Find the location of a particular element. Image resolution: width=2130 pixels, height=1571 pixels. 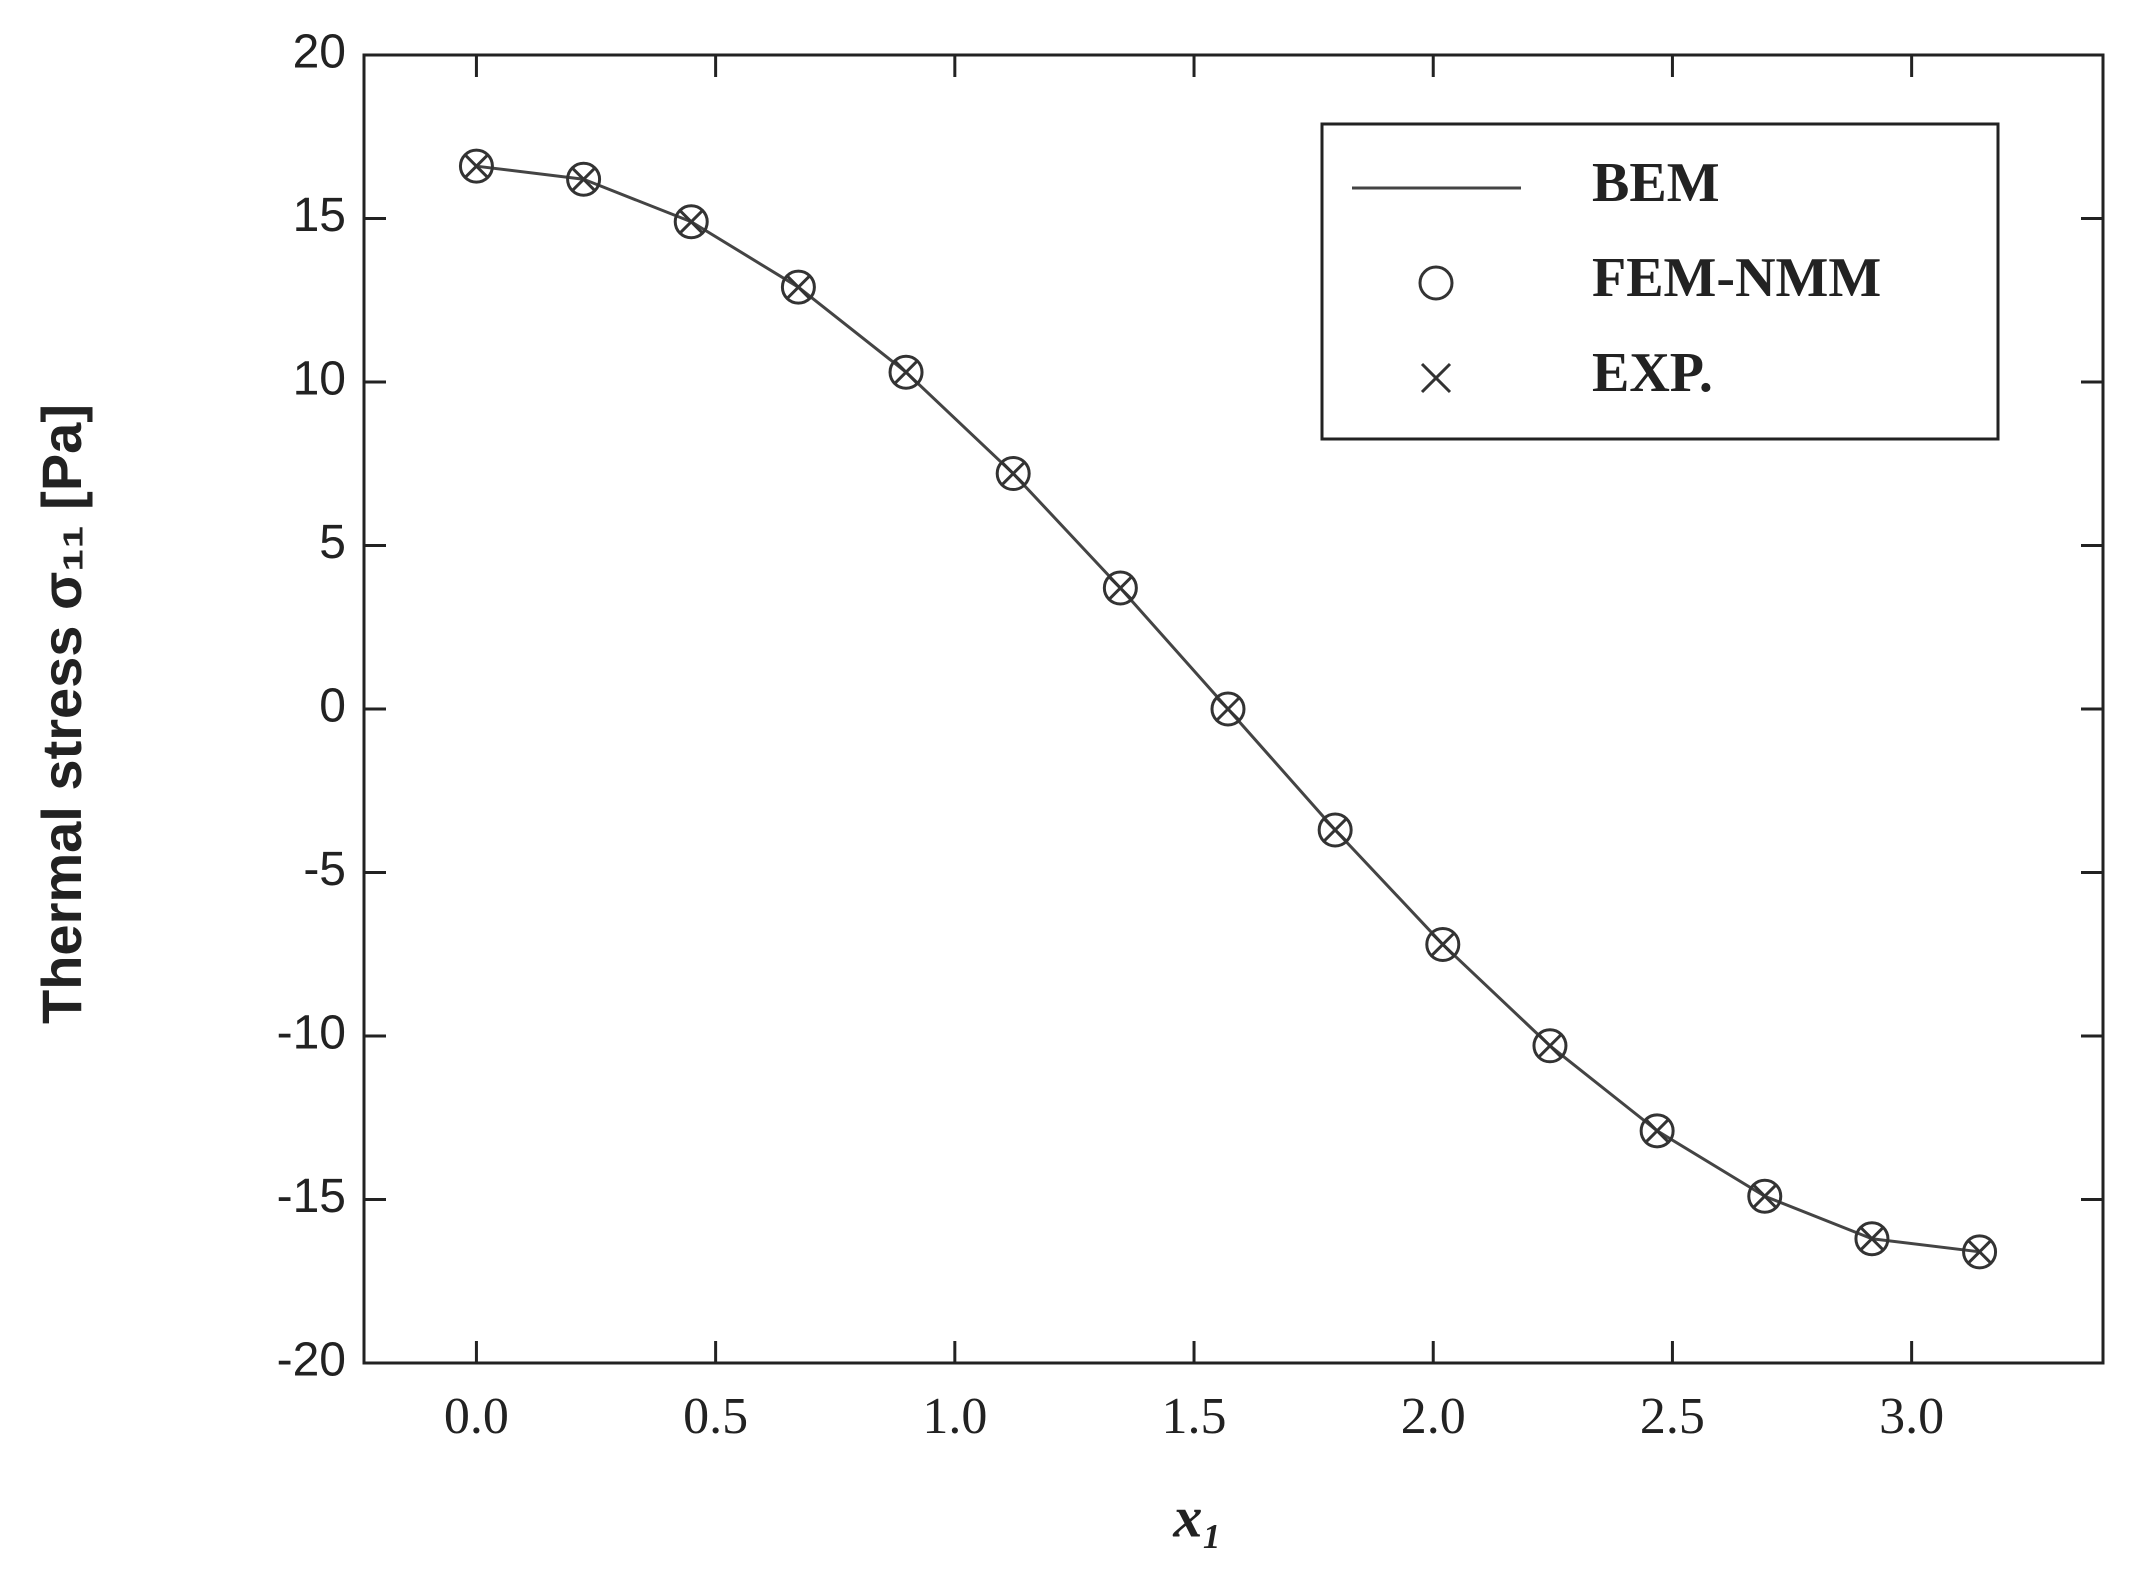

y-tick-label: 15 is located at coordinates (319, 215).